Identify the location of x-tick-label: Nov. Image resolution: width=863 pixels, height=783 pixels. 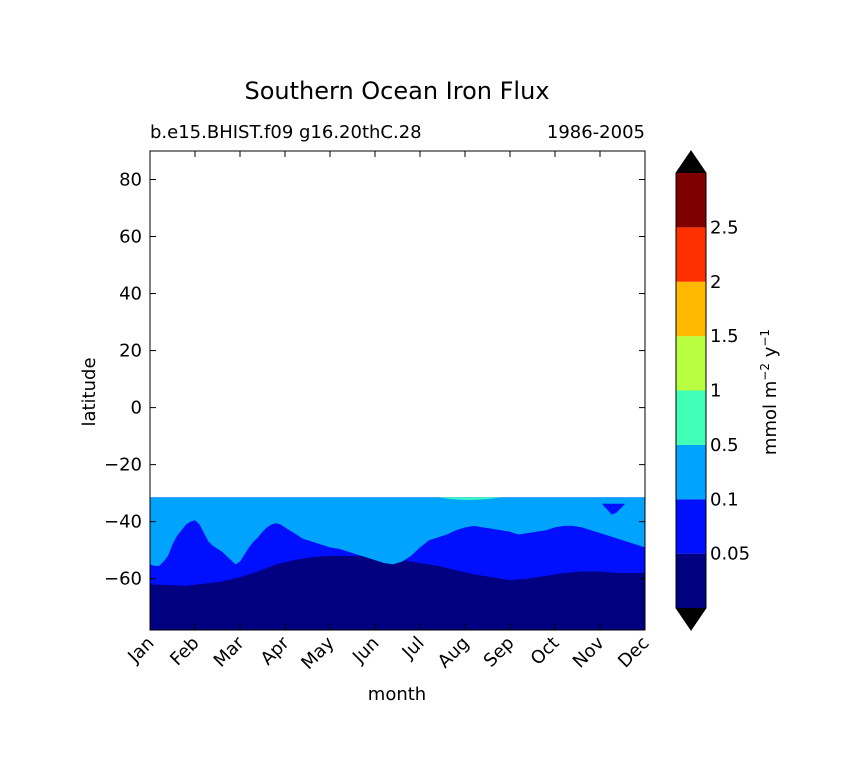
(589, 652).